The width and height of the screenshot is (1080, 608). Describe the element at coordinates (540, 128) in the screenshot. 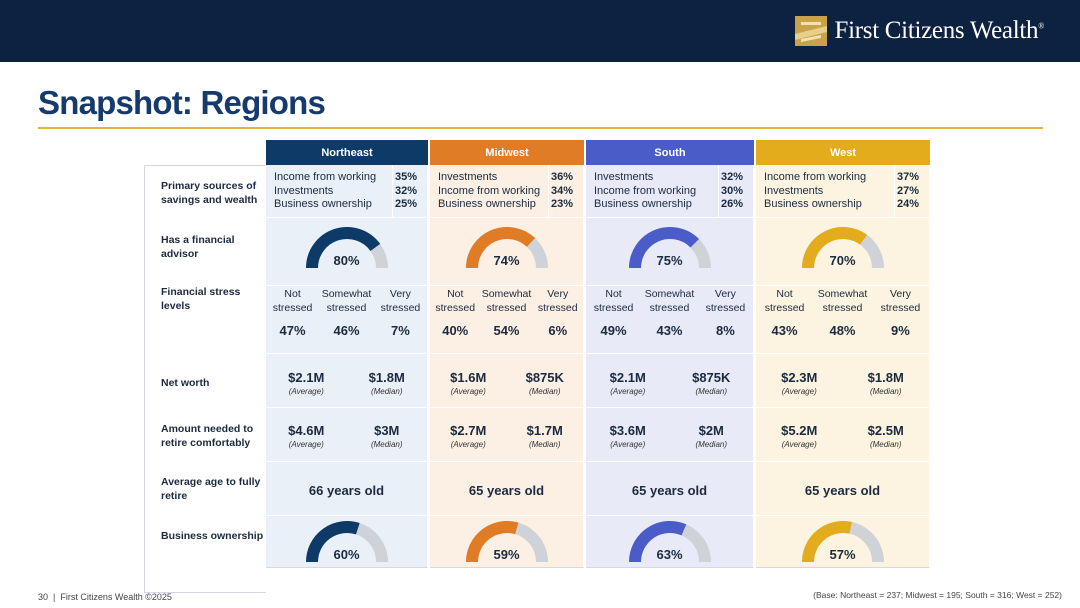

I see `title-divider` at that location.